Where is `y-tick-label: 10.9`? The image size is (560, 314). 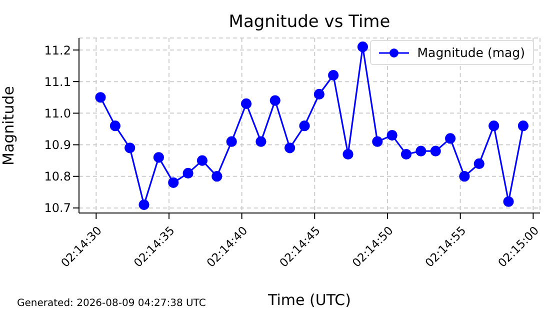
y-tick-label: 10.9 is located at coordinates (57, 145).